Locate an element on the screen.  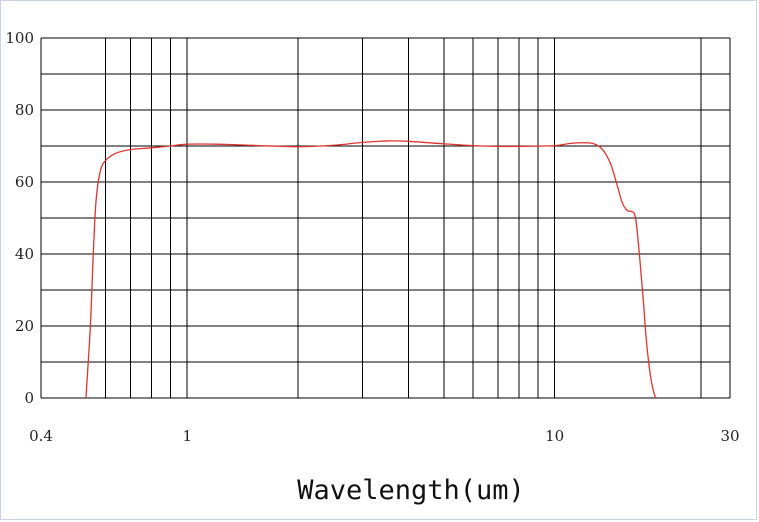
x-tick-label-0.4: 0.4 is located at coordinates (41, 436).